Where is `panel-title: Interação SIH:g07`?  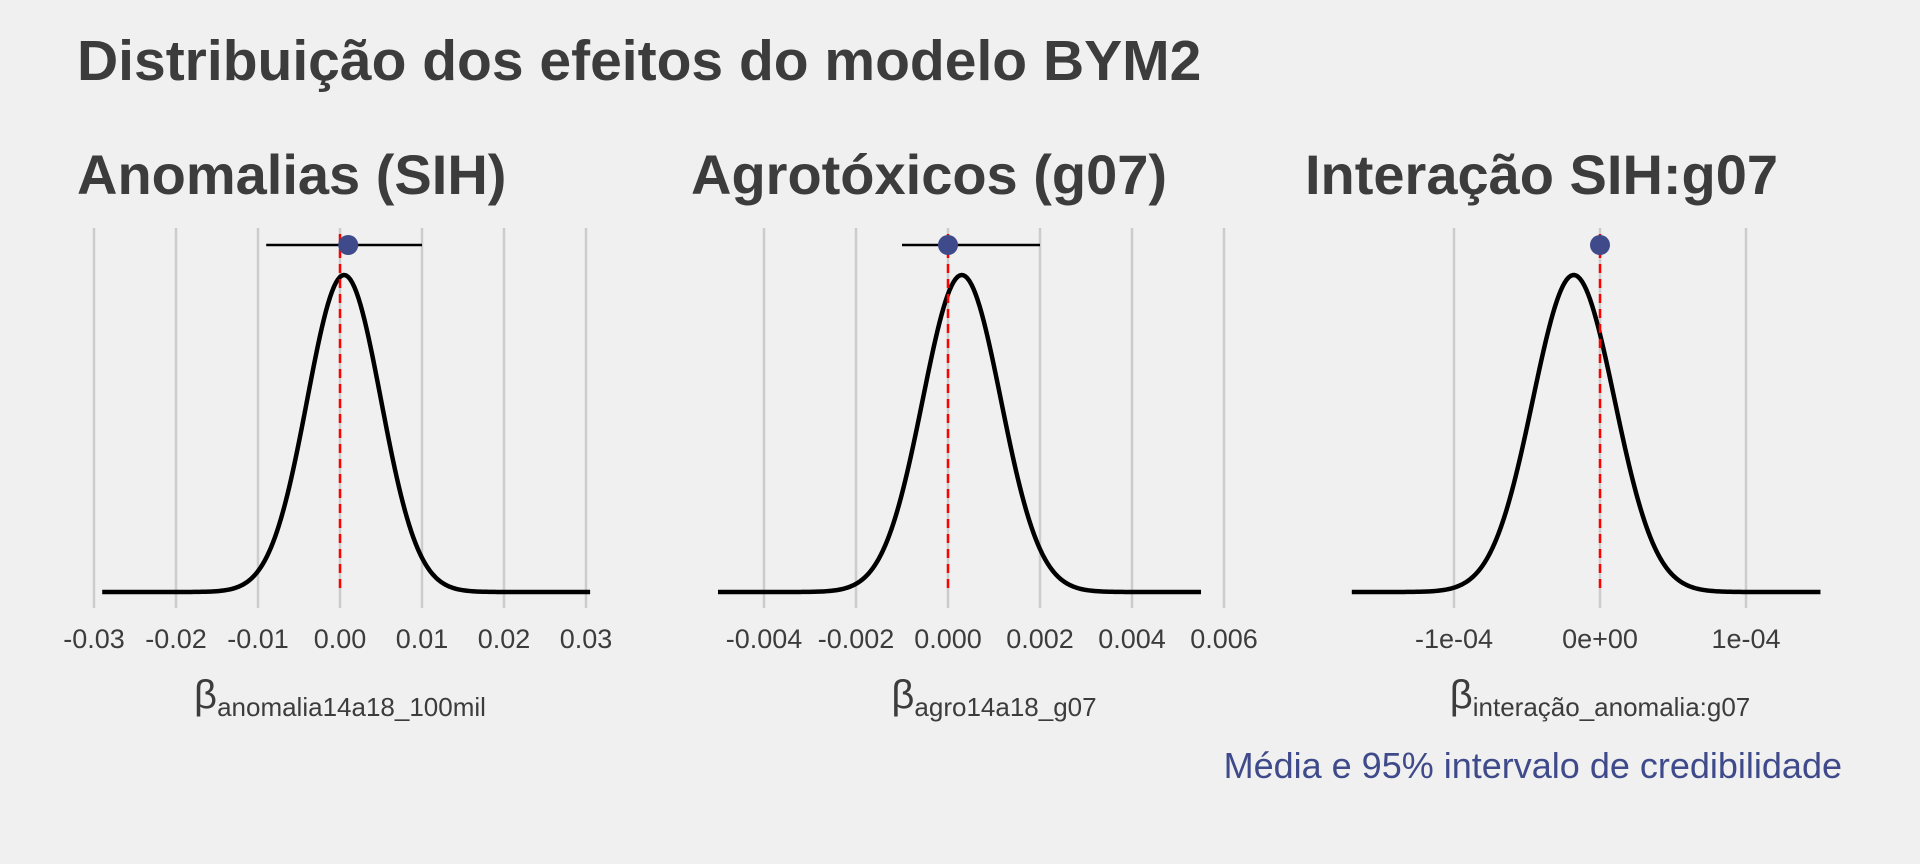
panel-title: Interação SIH:g07 is located at coordinates (1541, 174).